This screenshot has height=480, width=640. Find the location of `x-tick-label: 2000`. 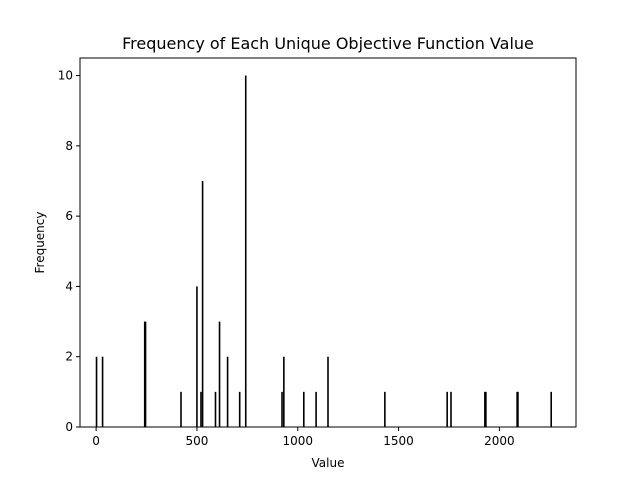

x-tick-label: 2000 is located at coordinates (499, 441).